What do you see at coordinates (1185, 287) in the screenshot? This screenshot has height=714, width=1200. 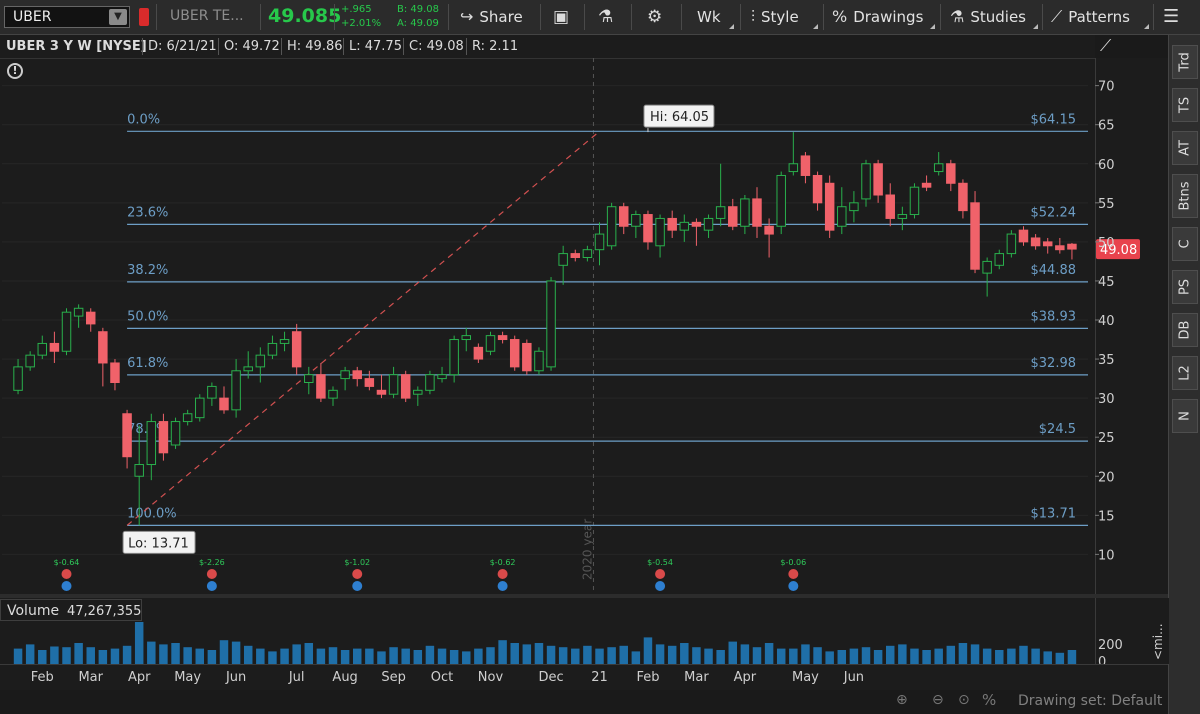 I see `tab-ps: PS` at bounding box center [1185, 287].